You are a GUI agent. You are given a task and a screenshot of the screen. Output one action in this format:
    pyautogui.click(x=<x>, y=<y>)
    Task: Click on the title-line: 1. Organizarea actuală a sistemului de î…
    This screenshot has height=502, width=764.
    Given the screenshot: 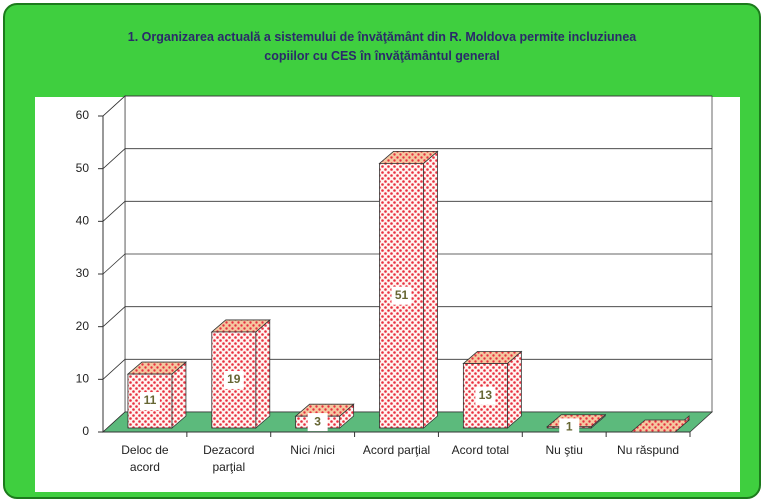 What is the action you would take?
    pyautogui.click(x=382, y=37)
    